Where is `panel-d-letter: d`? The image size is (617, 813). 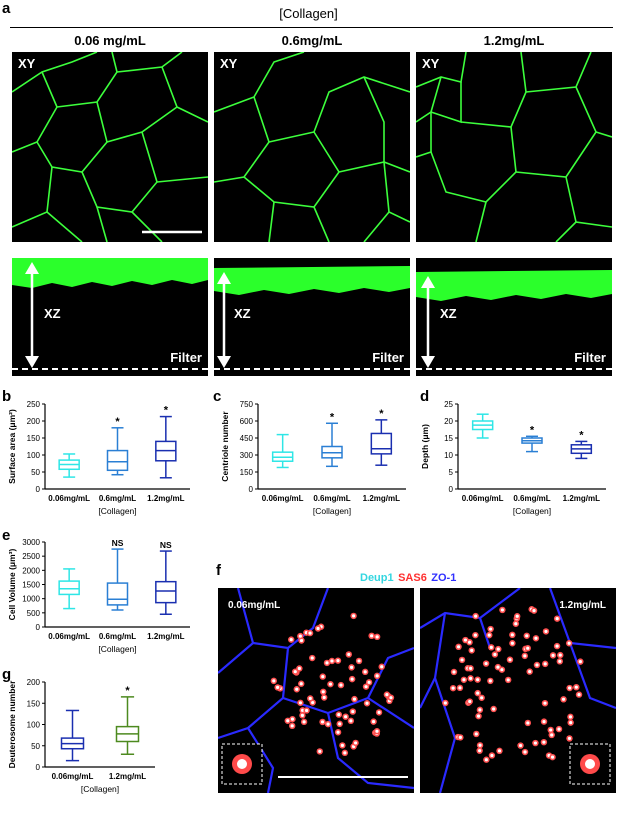
panel-d-letter: d is located at coordinates (425, 396).